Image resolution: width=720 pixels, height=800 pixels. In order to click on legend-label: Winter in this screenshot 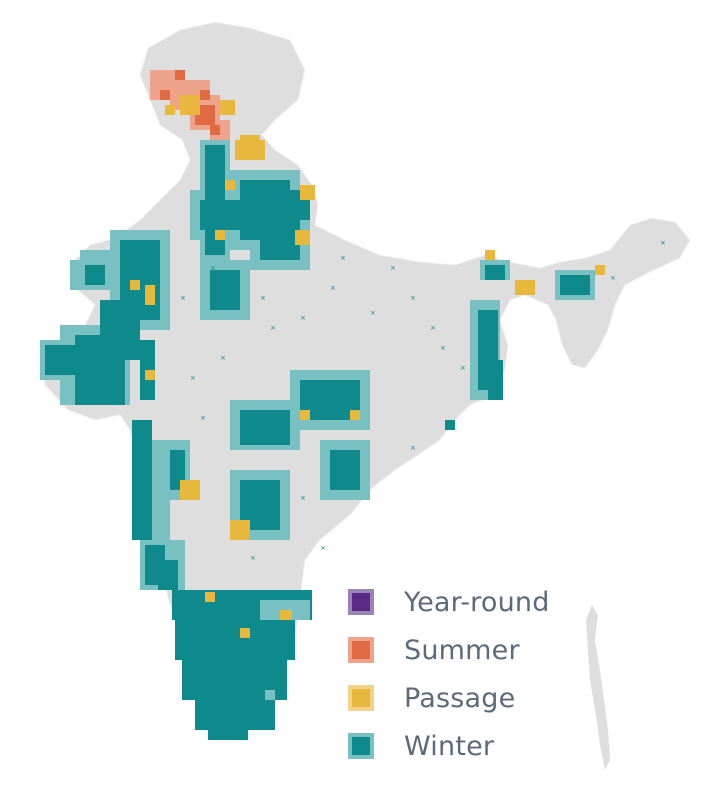, I will do `click(449, 746)`.